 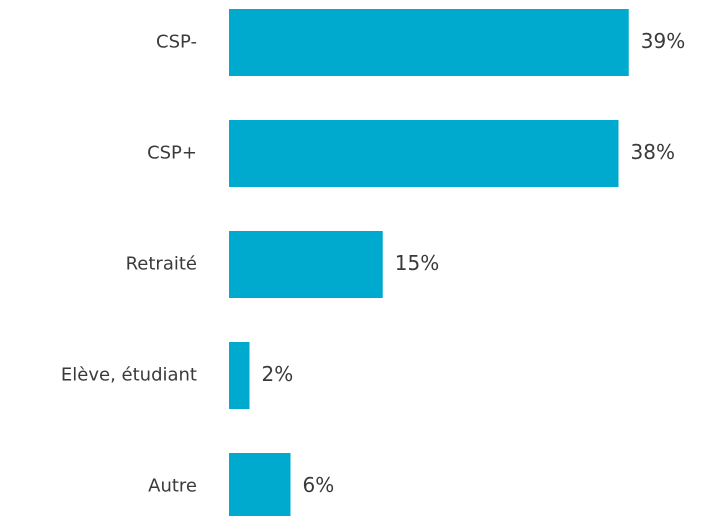 I want to click on value-label: 15%, so click(x=417, y=263).